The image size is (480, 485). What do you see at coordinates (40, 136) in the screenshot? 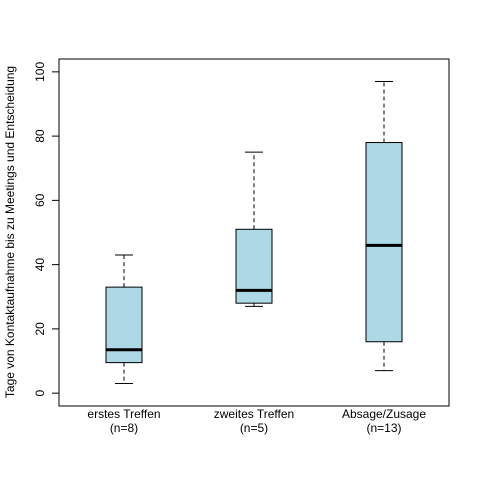
I see `y-tick-label: 80` at bounding box center [40, 136].